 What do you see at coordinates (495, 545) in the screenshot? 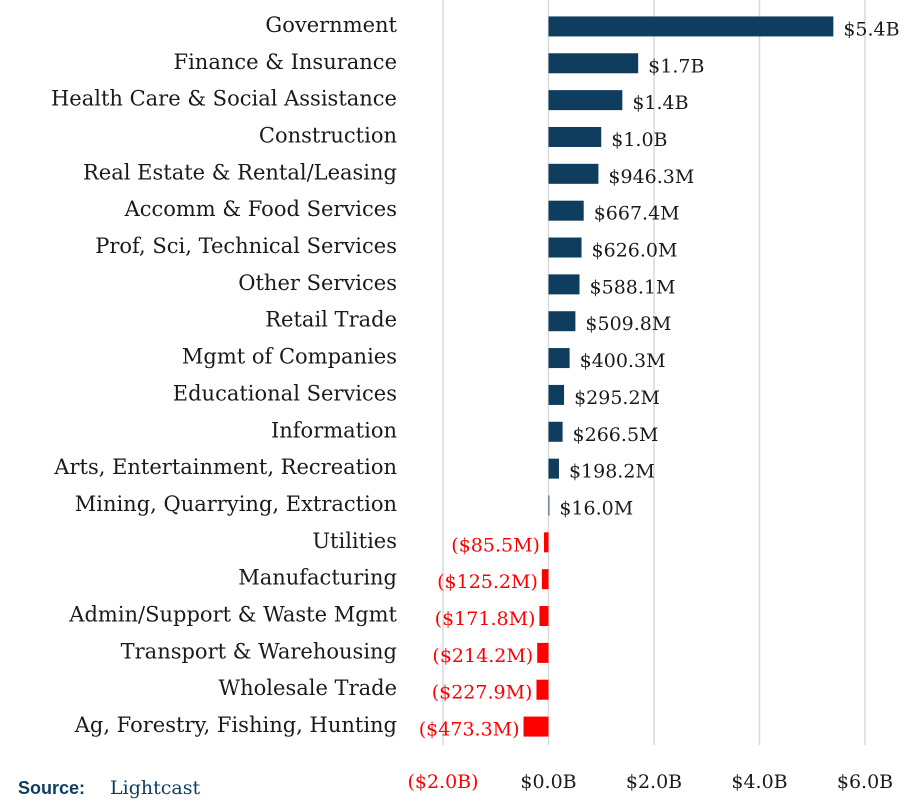
I see `value-label: ($85.5M)` at bounding box center [495, 545].